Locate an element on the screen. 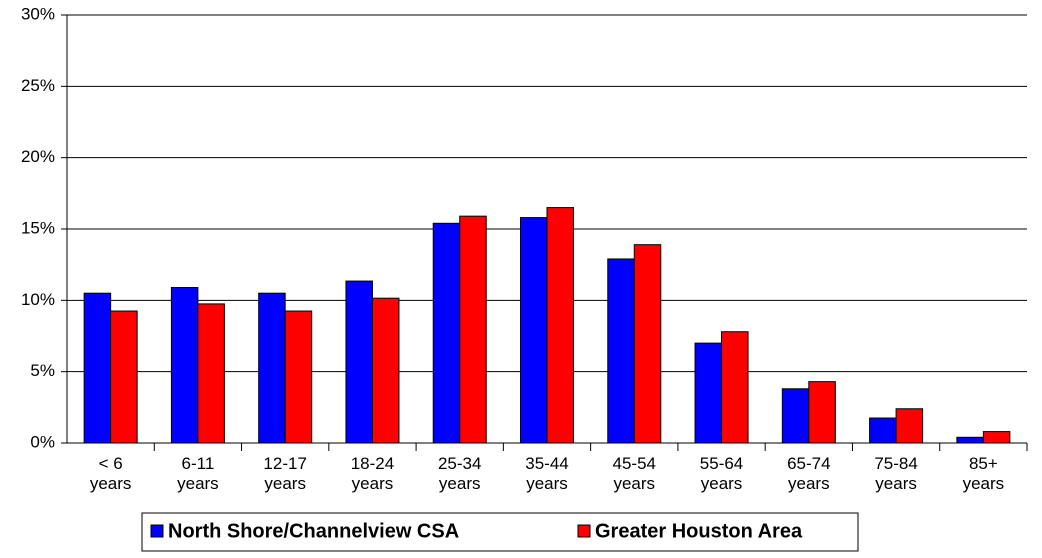 The height and width of the screenshot is (558, 1042). x-tick-label: 65-74 years is located at coordinates (809, 473).